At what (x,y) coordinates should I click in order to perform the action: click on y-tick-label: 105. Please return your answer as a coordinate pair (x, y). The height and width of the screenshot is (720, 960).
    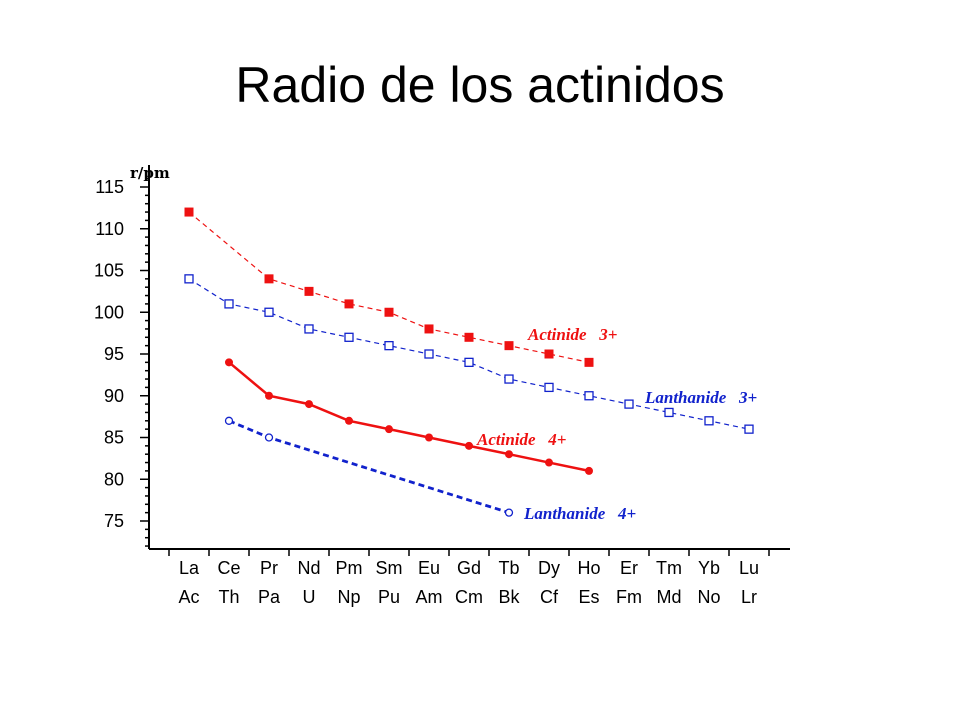
    Looking at the image, I should click on (109, 271).